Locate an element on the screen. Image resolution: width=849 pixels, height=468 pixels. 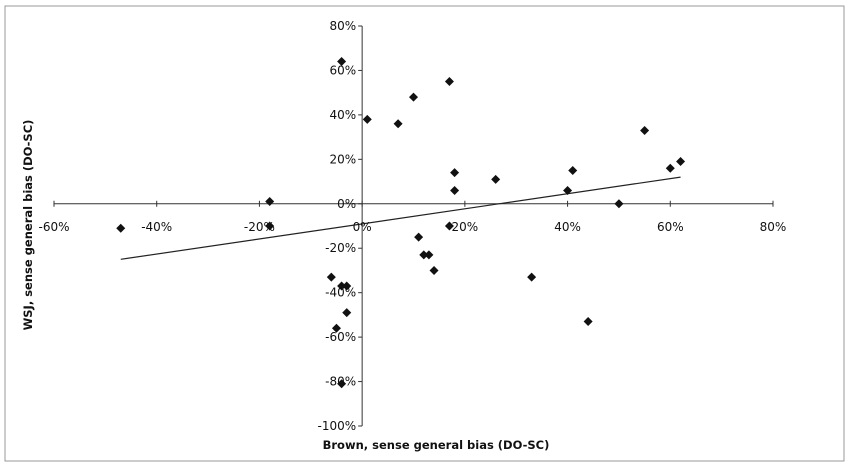
y-tick-label: -100% is located at coordinates (337, 426).